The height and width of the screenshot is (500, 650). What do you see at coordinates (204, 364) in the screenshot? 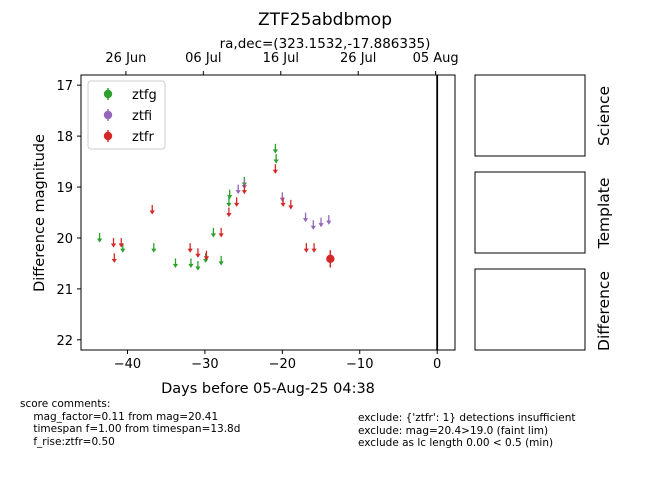
I see `x-tick-label: −30` at bounding box center [204, 364].